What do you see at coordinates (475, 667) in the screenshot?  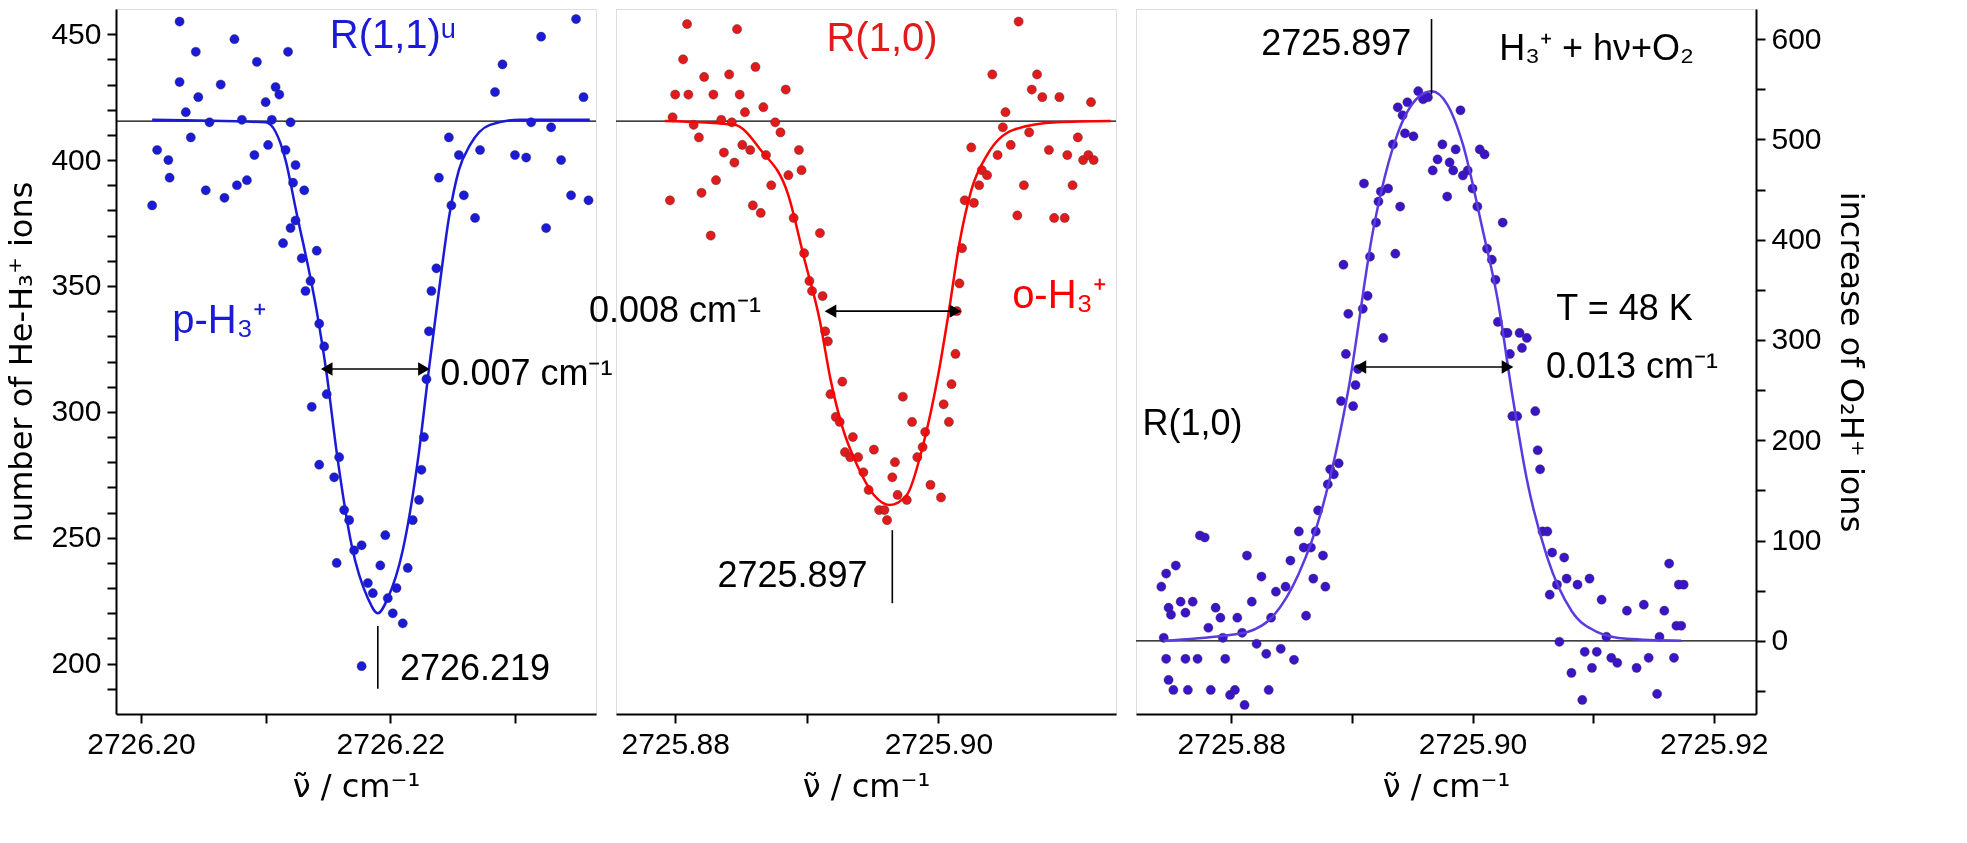 I see `annotation: 2726.219` at bounding box center [475, 667].